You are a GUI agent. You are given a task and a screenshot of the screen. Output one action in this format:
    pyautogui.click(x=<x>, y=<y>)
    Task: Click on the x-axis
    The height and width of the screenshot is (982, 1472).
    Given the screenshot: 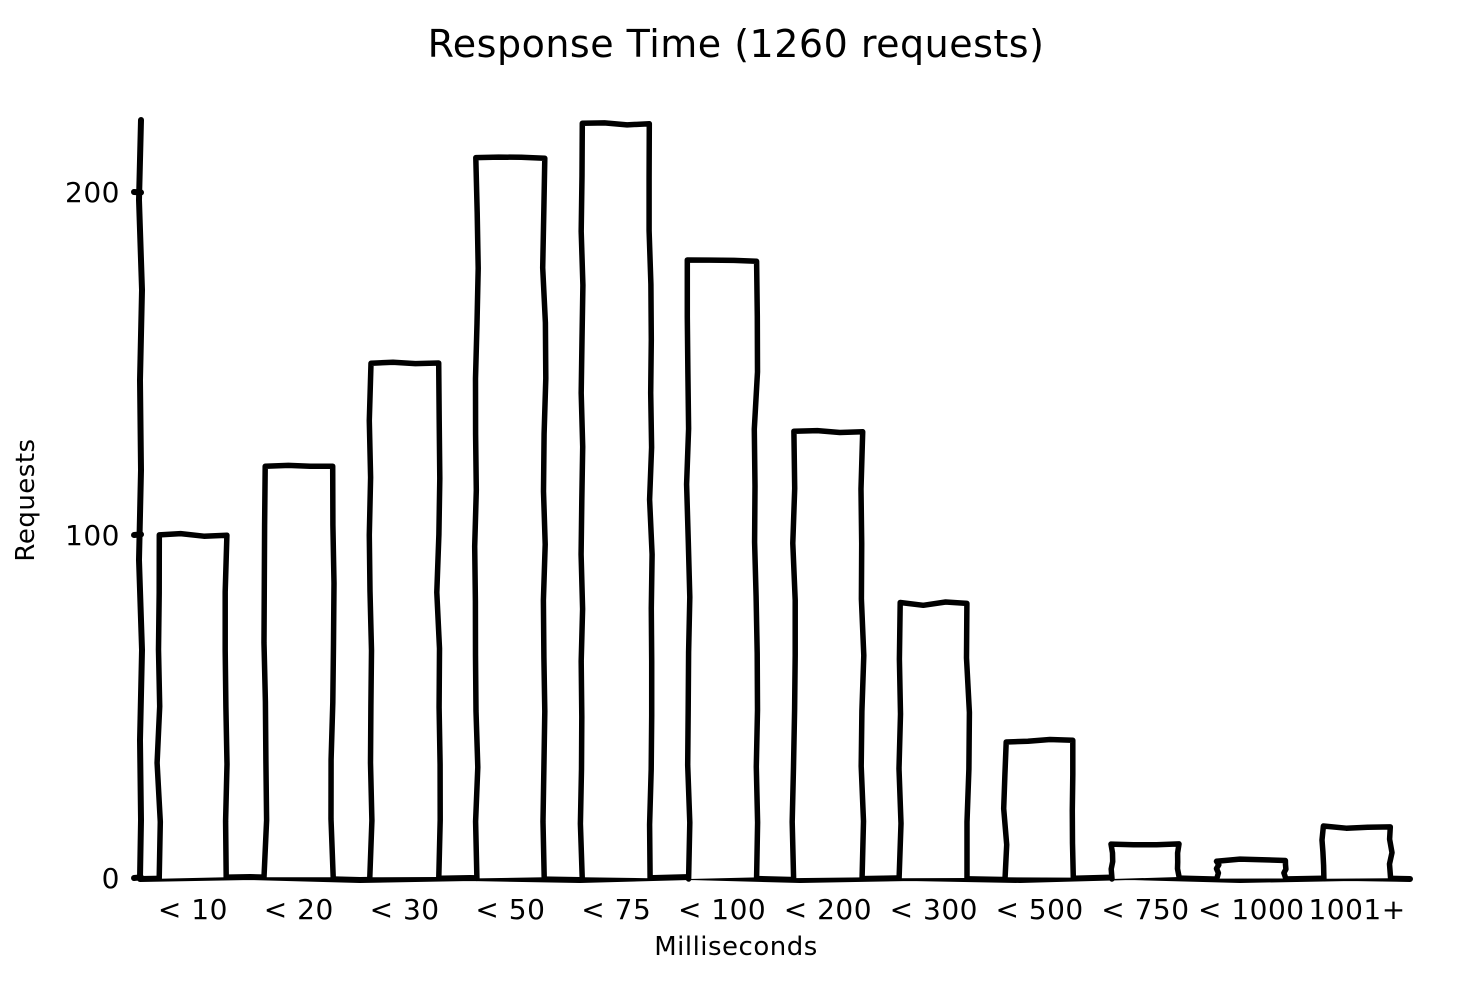 What is the action you would take?
    pyautogui.click(x=775, y=878)
    